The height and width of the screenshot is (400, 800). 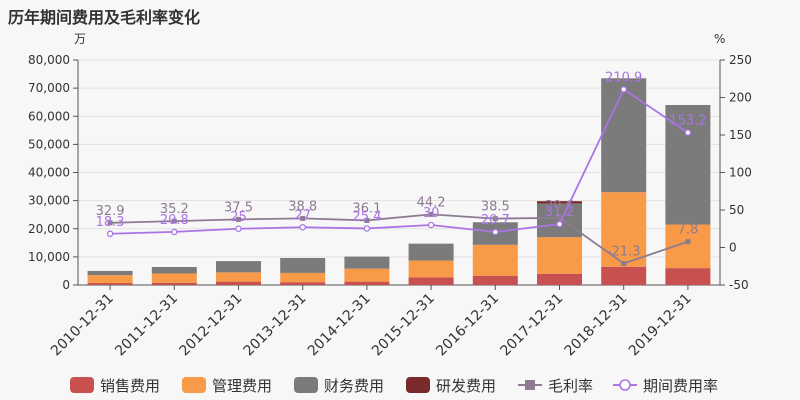 What do you see at coordinates (431, 202) in the screenshot?
I see `data-label: 44.2` at bounding box center [431, 202].